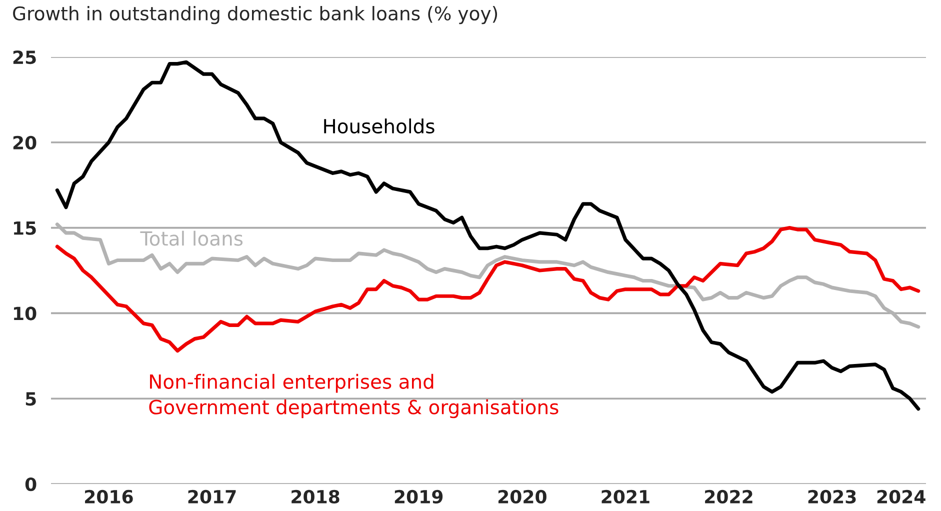 The image size is (941, 511). Describe the element at coordinates (30, 484) in the screenshot. I see `y-tick-label: 0` at that location.